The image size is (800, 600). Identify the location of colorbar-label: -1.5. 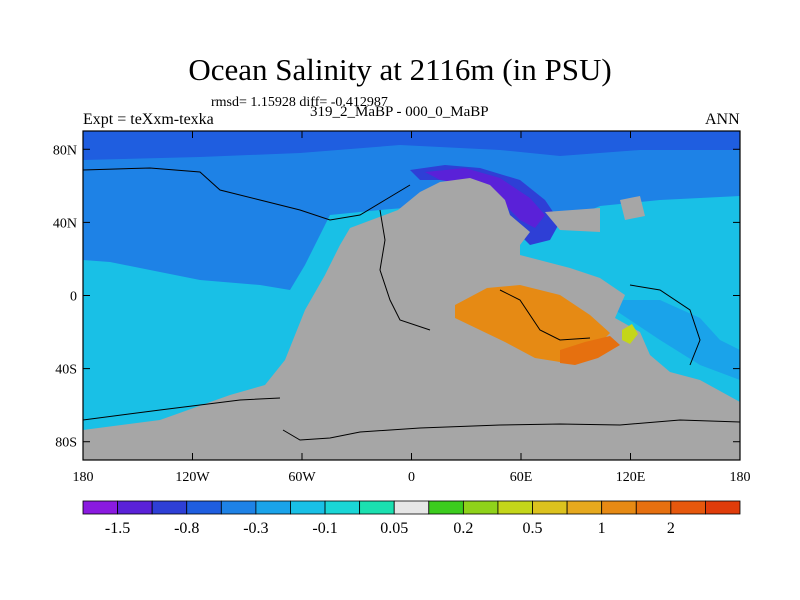
(117, 528).